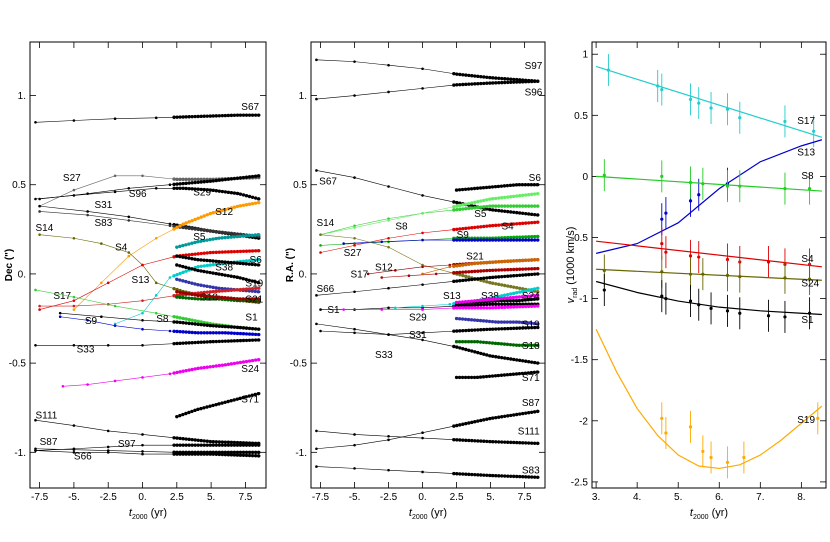  Describe the element at coordinates (581, 116) in the screenshot. I see `y-tick-label: 0.5` at that location.